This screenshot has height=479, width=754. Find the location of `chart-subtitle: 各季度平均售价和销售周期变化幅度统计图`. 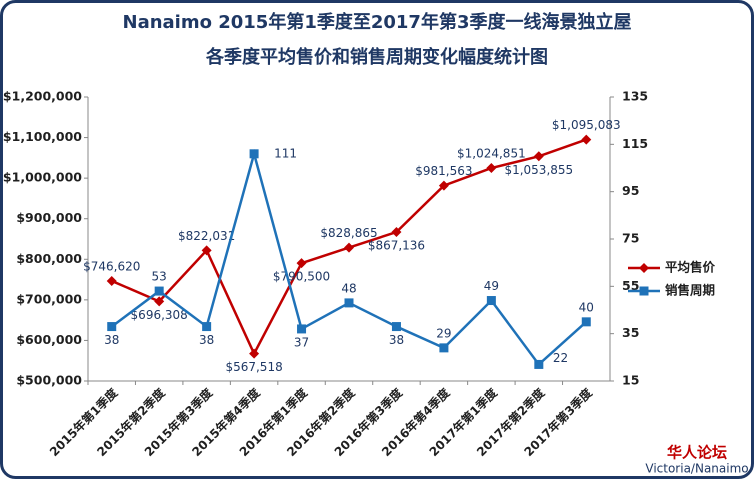

chart-subtitle: 各季度平均售价和销售周期变化幅度统计图 is located at coordinates (376, 57).